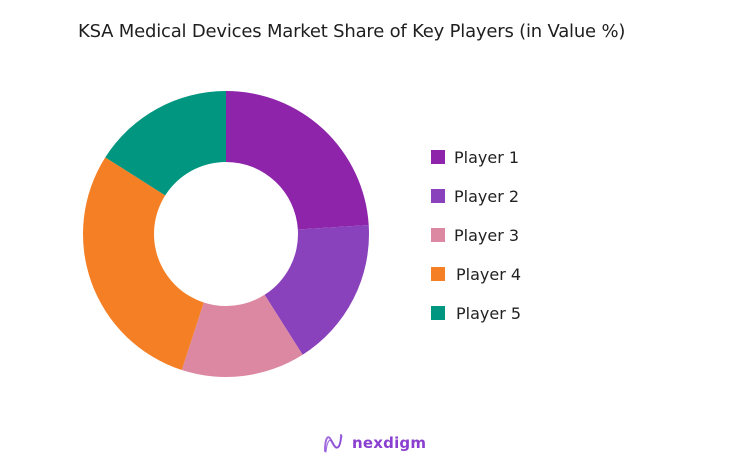 The width and height of the screenshot is (739, 462). Describe the element at coordinates (487, 157) in the screenshot. I see `legend-label: Player 1` at that location.